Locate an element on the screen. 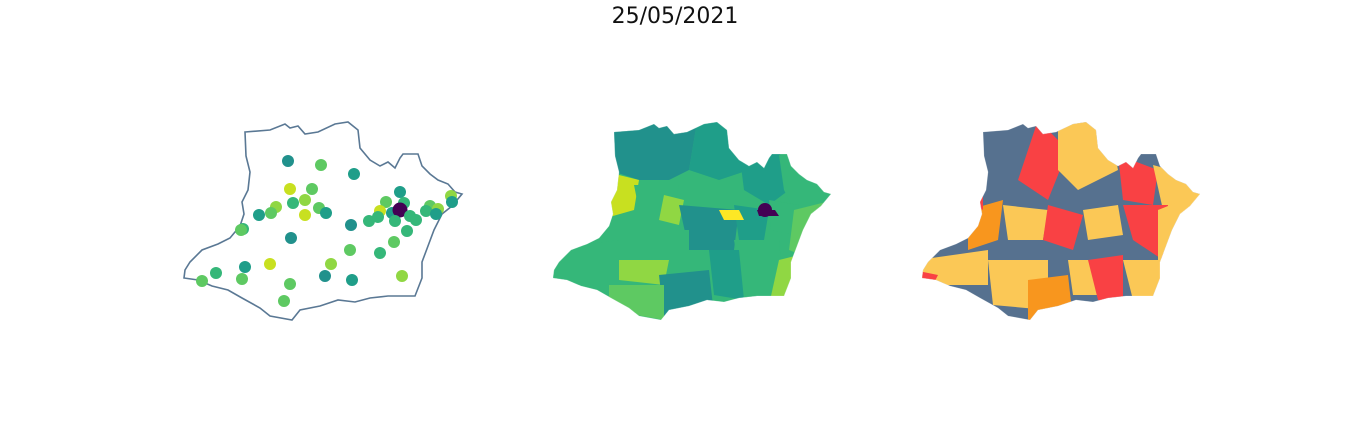  choropleth-categories is located at coordinates (1061, 221).